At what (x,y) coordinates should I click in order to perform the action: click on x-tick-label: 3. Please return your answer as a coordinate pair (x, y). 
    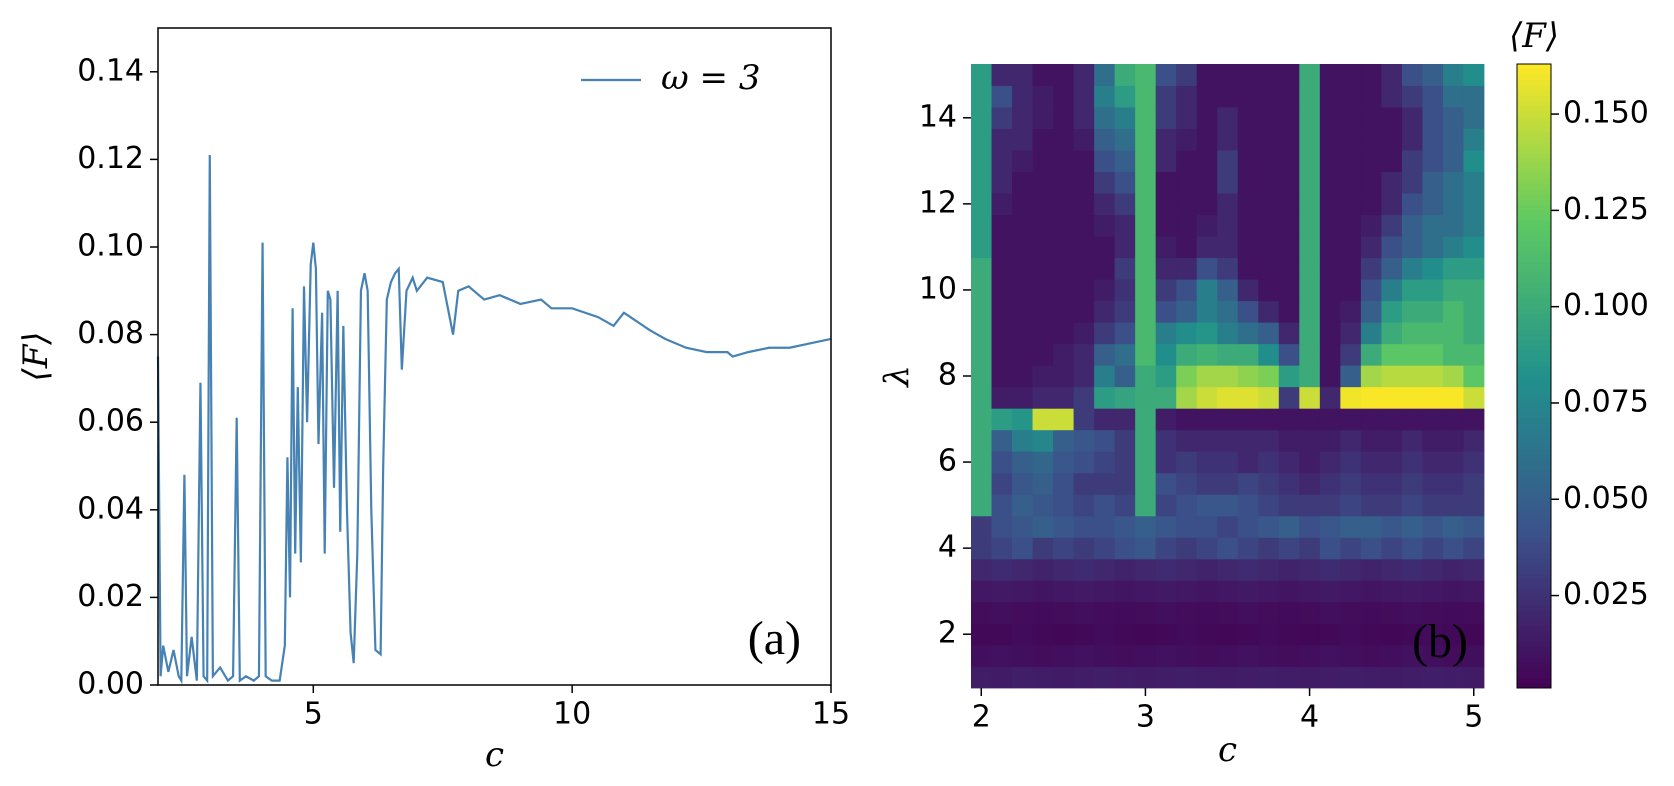
    Looking at the image, I should click on (1145, 717).